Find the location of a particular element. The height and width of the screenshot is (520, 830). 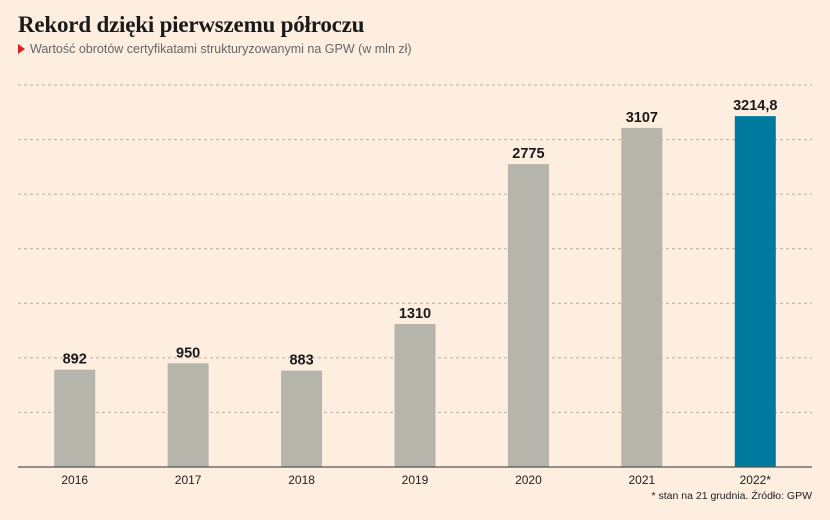

value-label: 3107 is located at coordinates (642, 118).